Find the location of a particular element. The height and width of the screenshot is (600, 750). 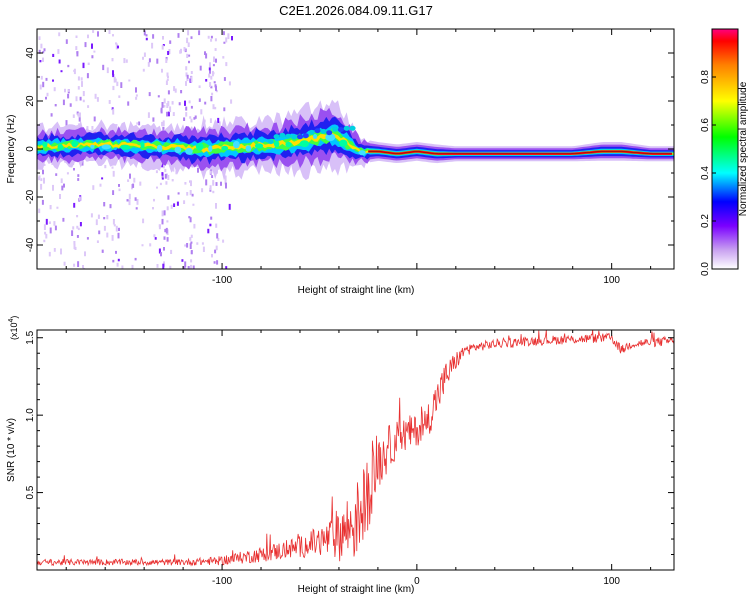

snr-y-label: SNR (10 * v/v) is located at coordinates (11, 450).